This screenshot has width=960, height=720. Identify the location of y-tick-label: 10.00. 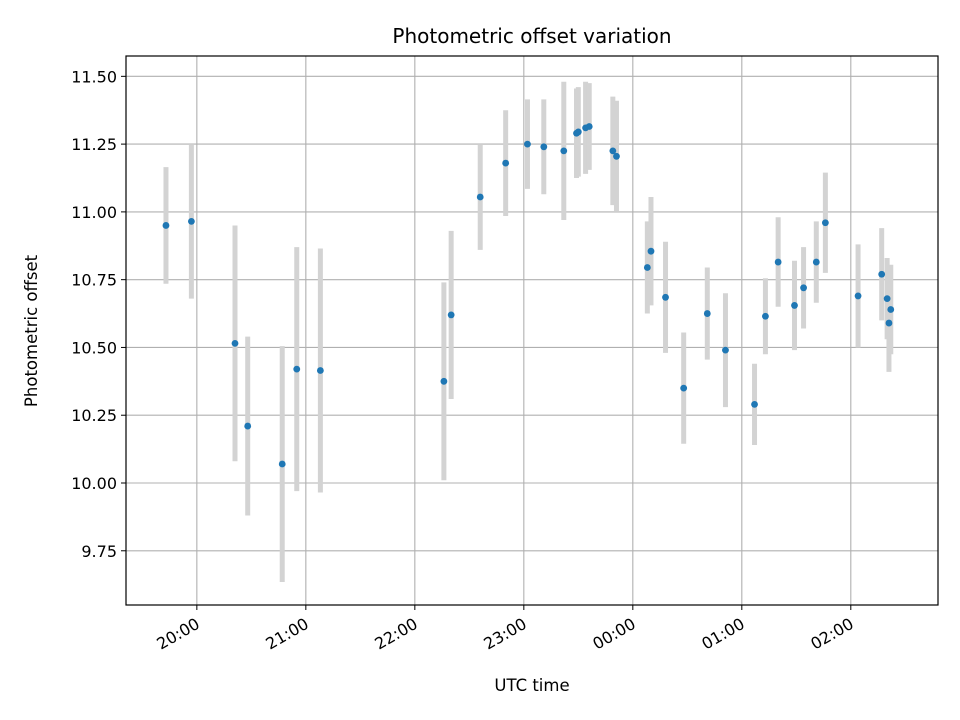
(94, 483).